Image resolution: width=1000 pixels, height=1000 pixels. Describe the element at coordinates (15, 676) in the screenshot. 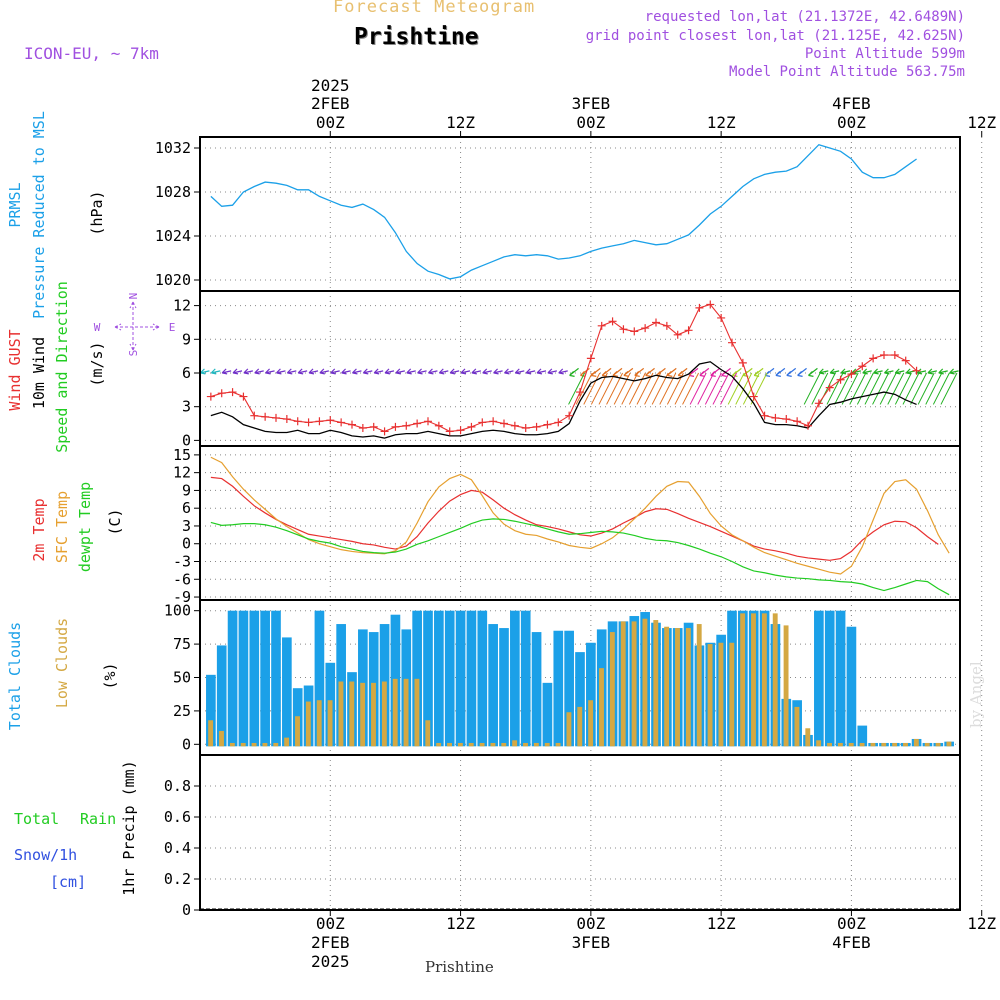

I see `total-clouds-label: Total Clouds` at that location.